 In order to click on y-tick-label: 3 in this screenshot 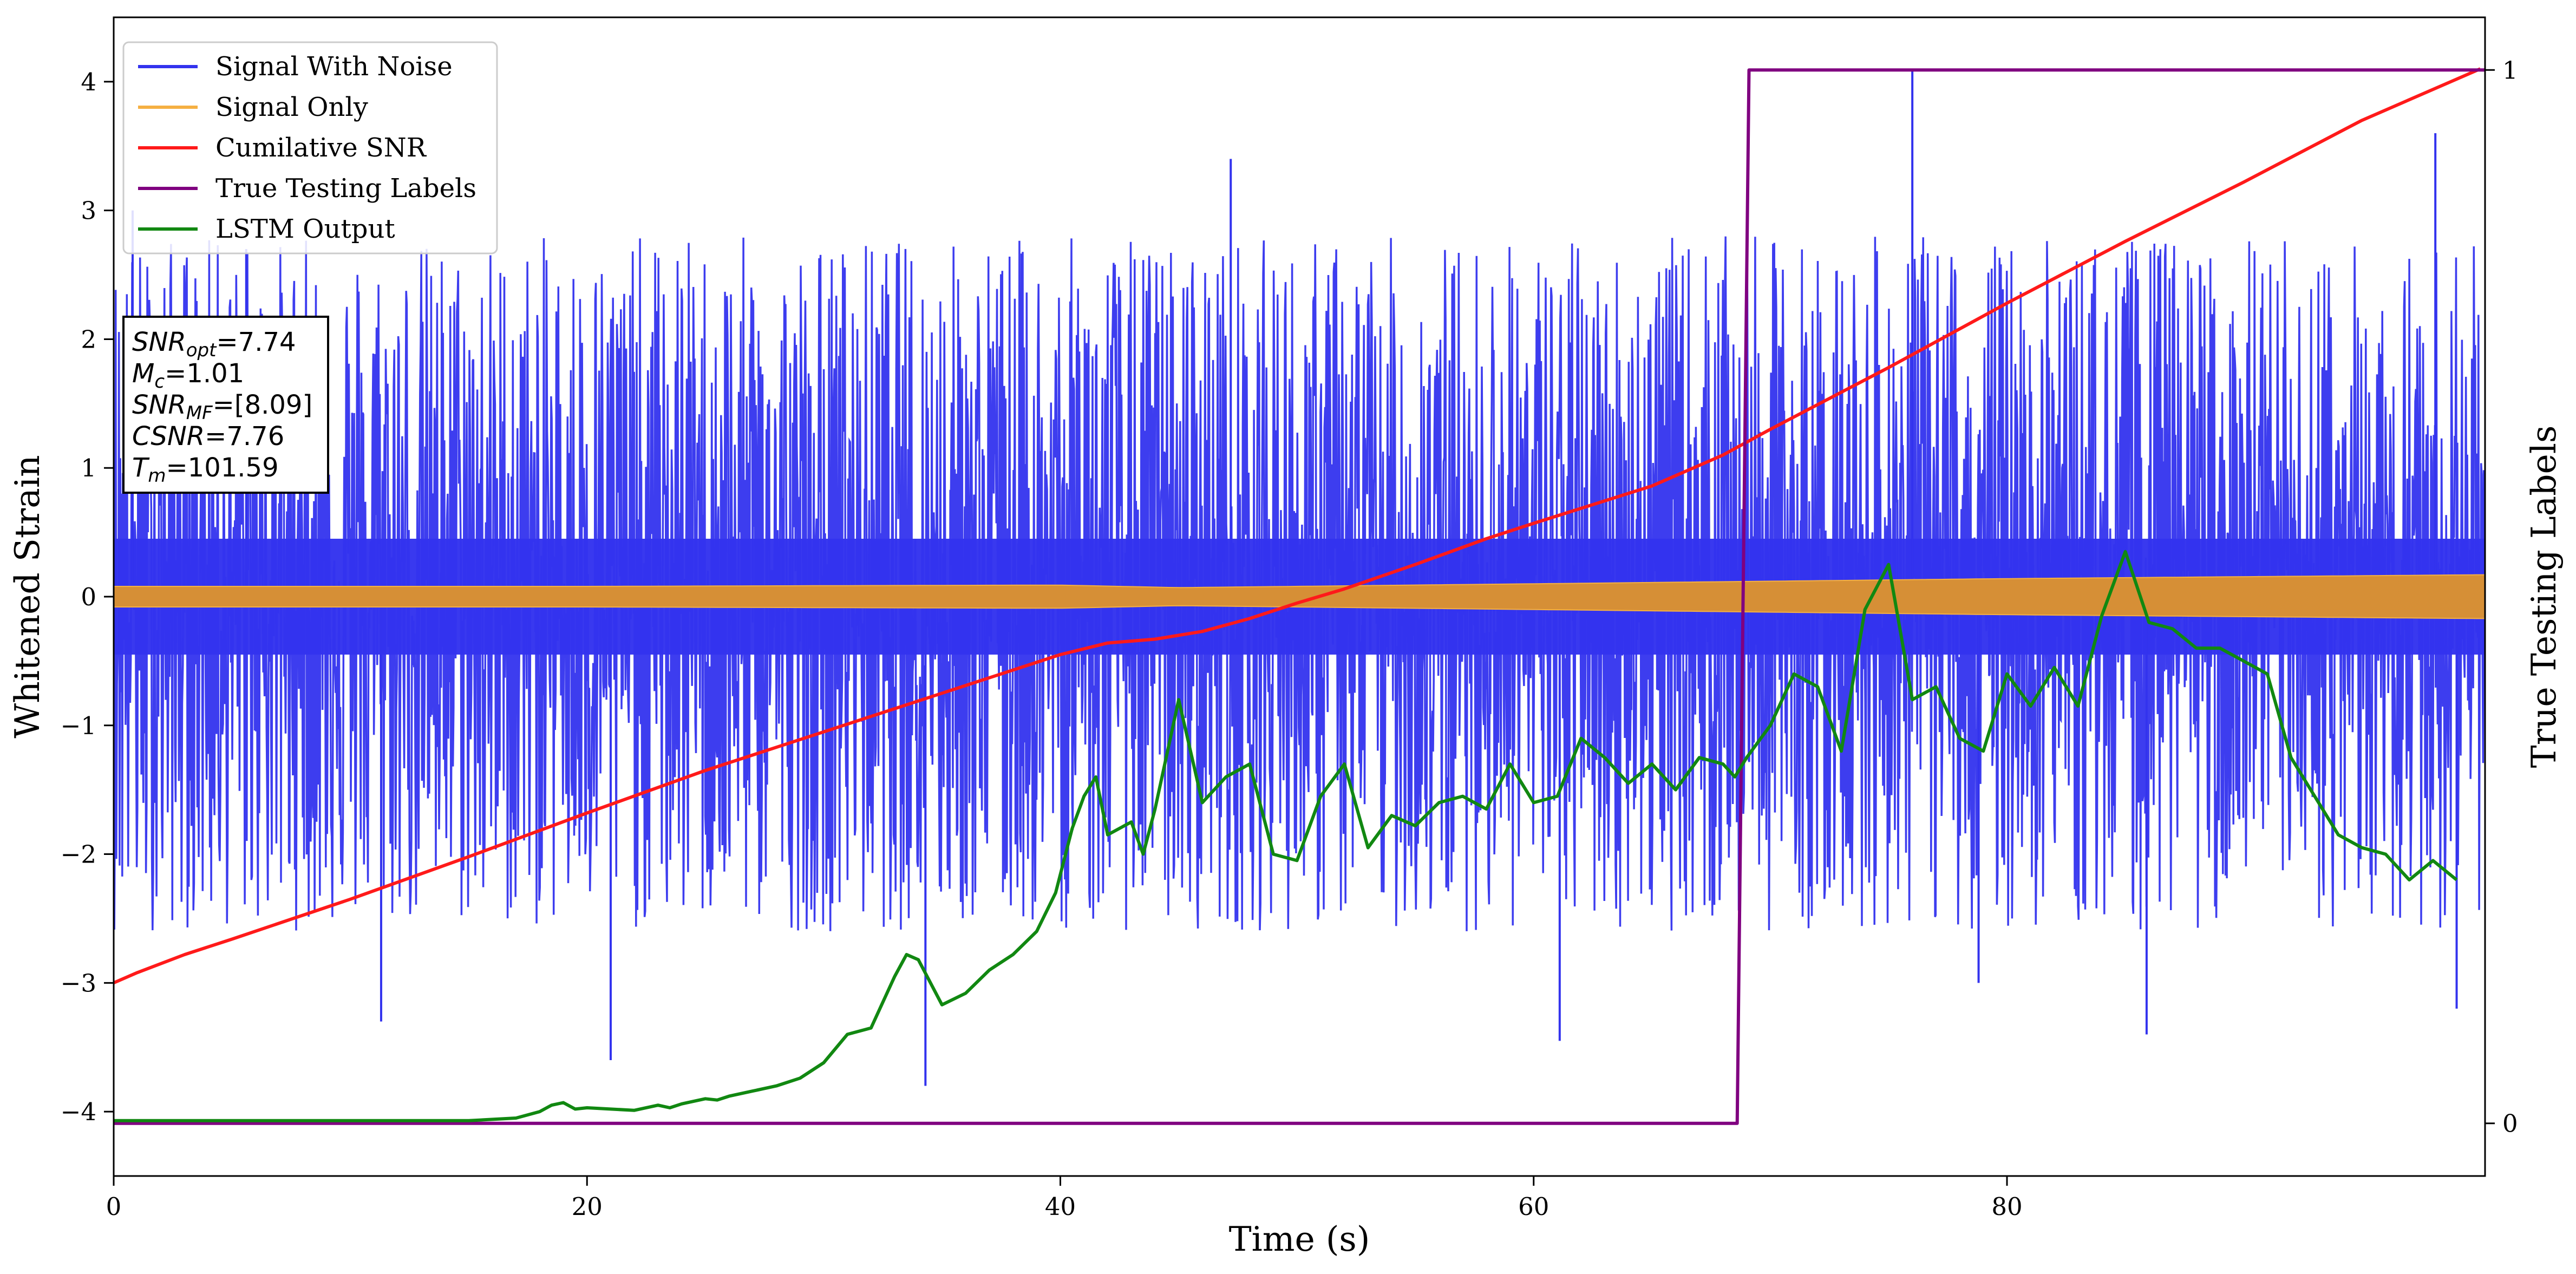, I will do `click(88, 211)`.